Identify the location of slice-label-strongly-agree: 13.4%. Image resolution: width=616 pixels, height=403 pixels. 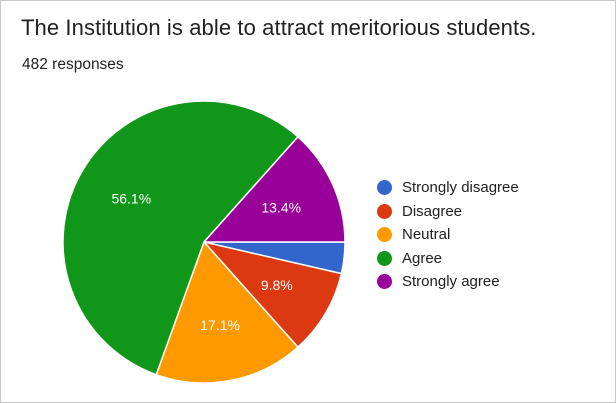
(281, 207).